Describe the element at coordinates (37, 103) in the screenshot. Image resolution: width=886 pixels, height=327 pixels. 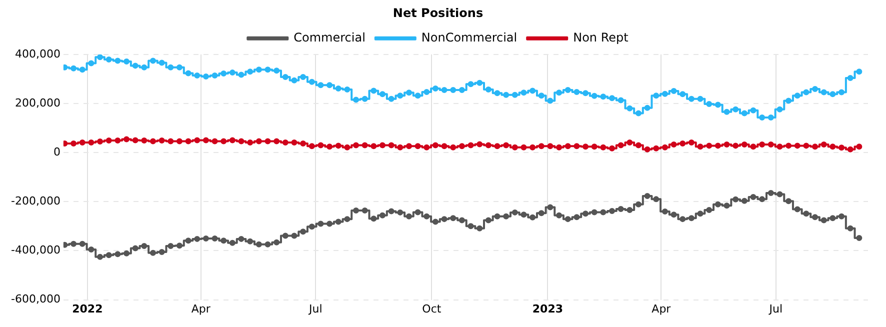
I see `y-tick-label: 200,000` at that location.